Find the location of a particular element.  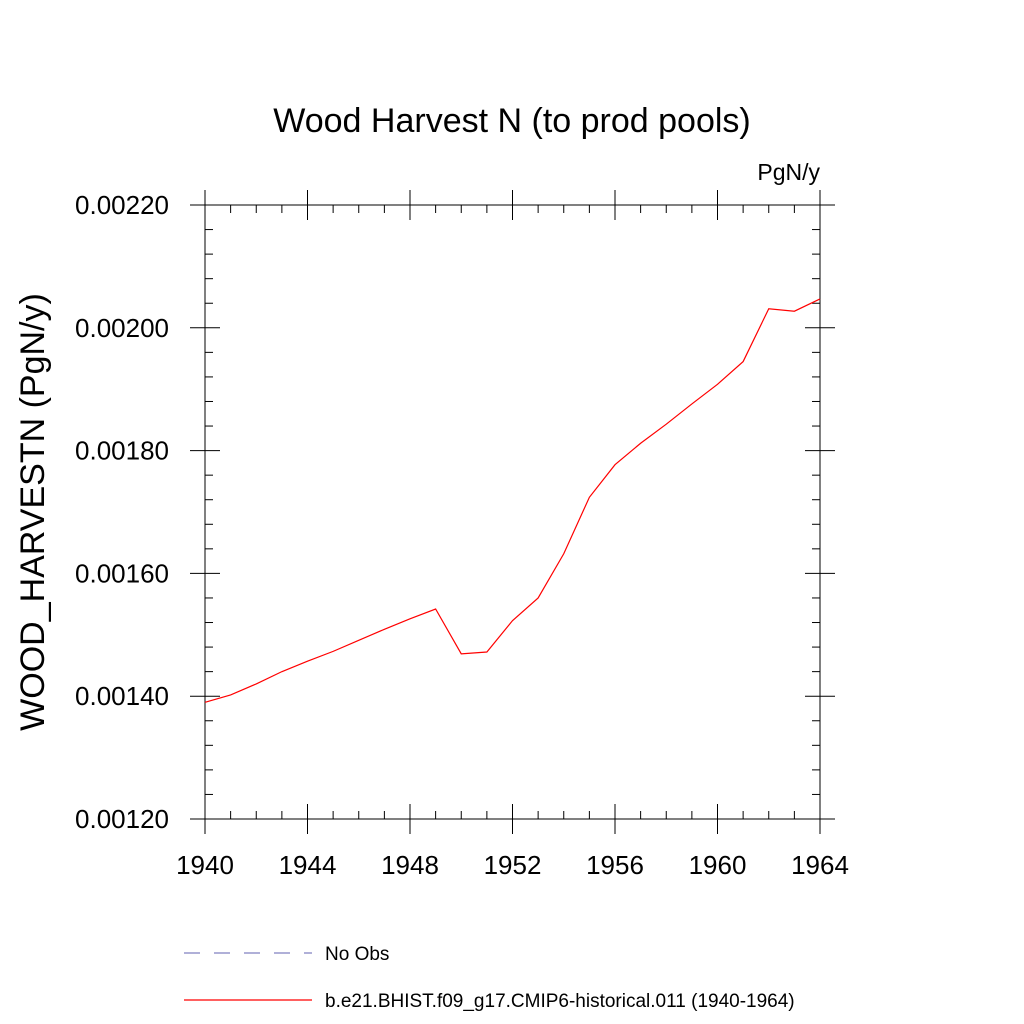

y-tick-label: 0.00200 is located at coordinates (122, 328).